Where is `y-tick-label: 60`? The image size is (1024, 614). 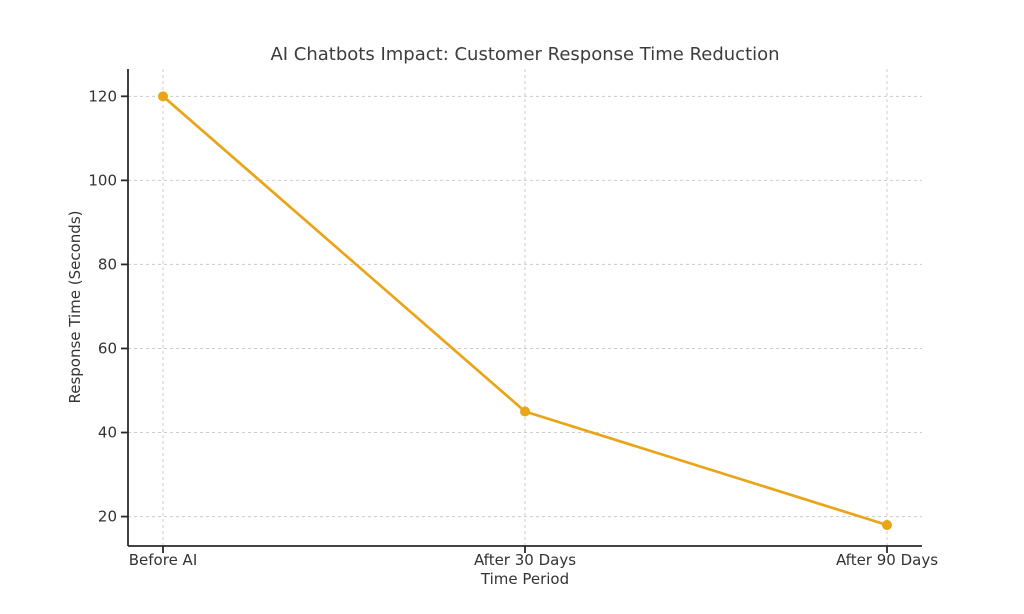 y-tick-label: 60 is located at coordinates (107, 348).